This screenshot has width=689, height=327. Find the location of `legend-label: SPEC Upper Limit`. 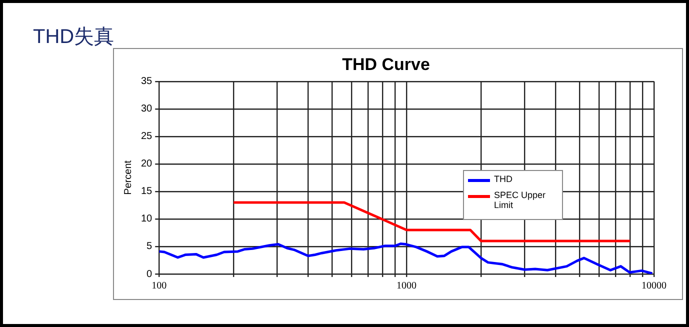

legend-label: SPEC Upper Limit is located at coordinates (520, 200).